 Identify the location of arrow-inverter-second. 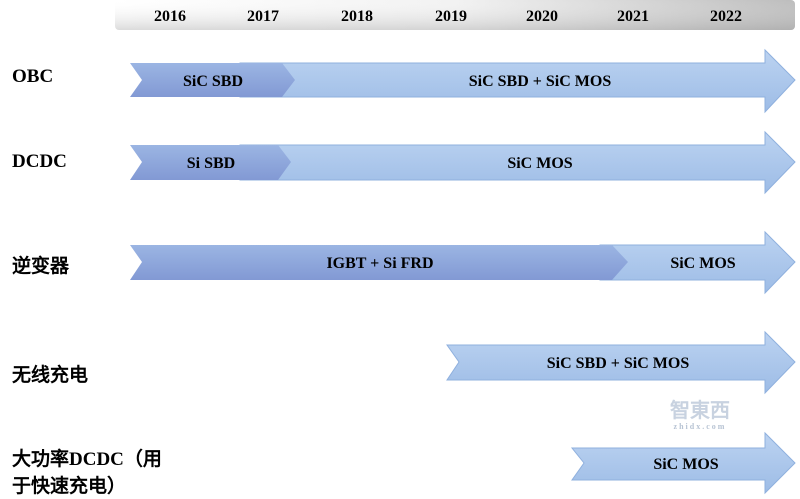
(697, 262).